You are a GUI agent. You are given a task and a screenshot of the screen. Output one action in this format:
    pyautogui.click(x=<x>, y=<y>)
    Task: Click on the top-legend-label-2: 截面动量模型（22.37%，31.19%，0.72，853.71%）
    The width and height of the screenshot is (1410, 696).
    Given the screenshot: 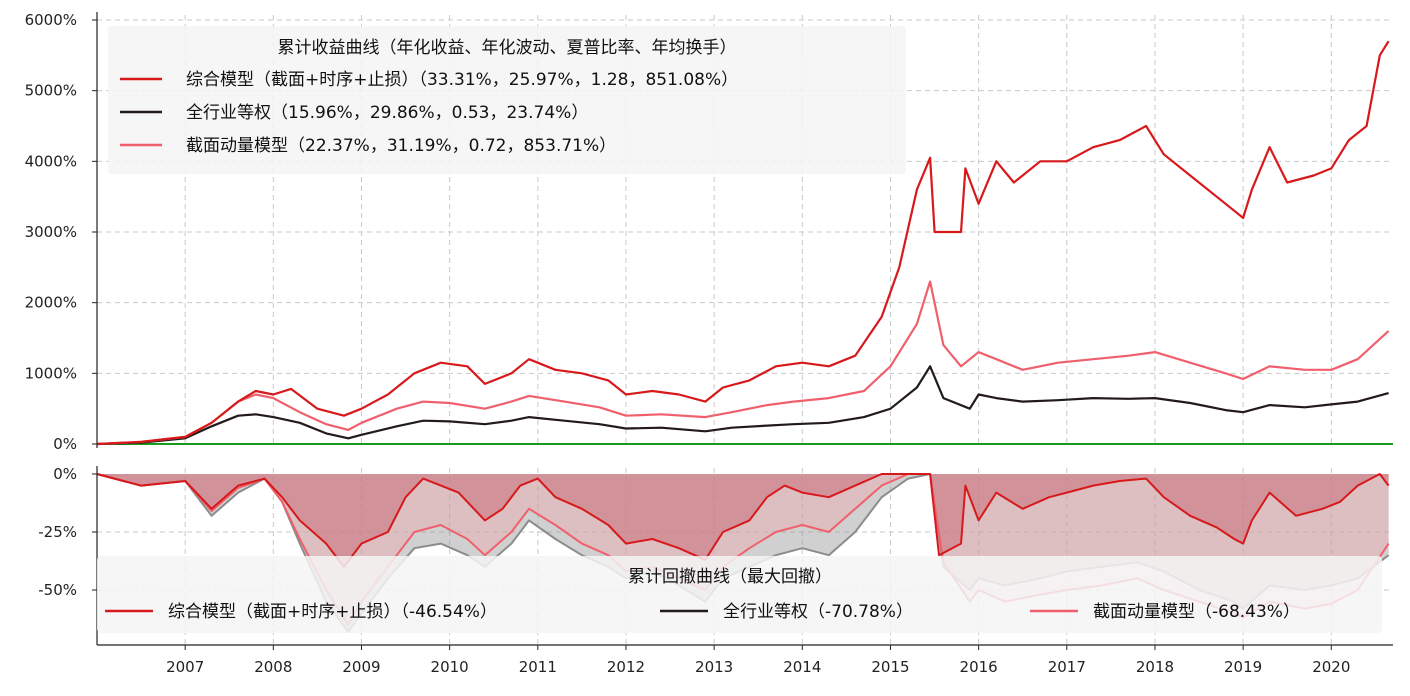 What is the action you would take?
    pyautogui.click(x=401, y=146)
    